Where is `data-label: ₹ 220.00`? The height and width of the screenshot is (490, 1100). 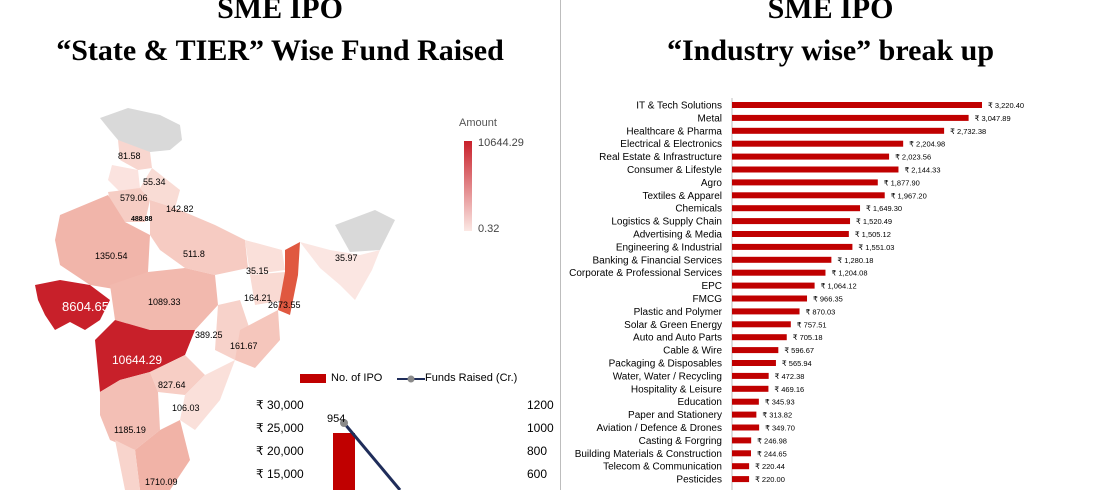 data-label: ₹ 220.00 is located at coordinates (770, 479).